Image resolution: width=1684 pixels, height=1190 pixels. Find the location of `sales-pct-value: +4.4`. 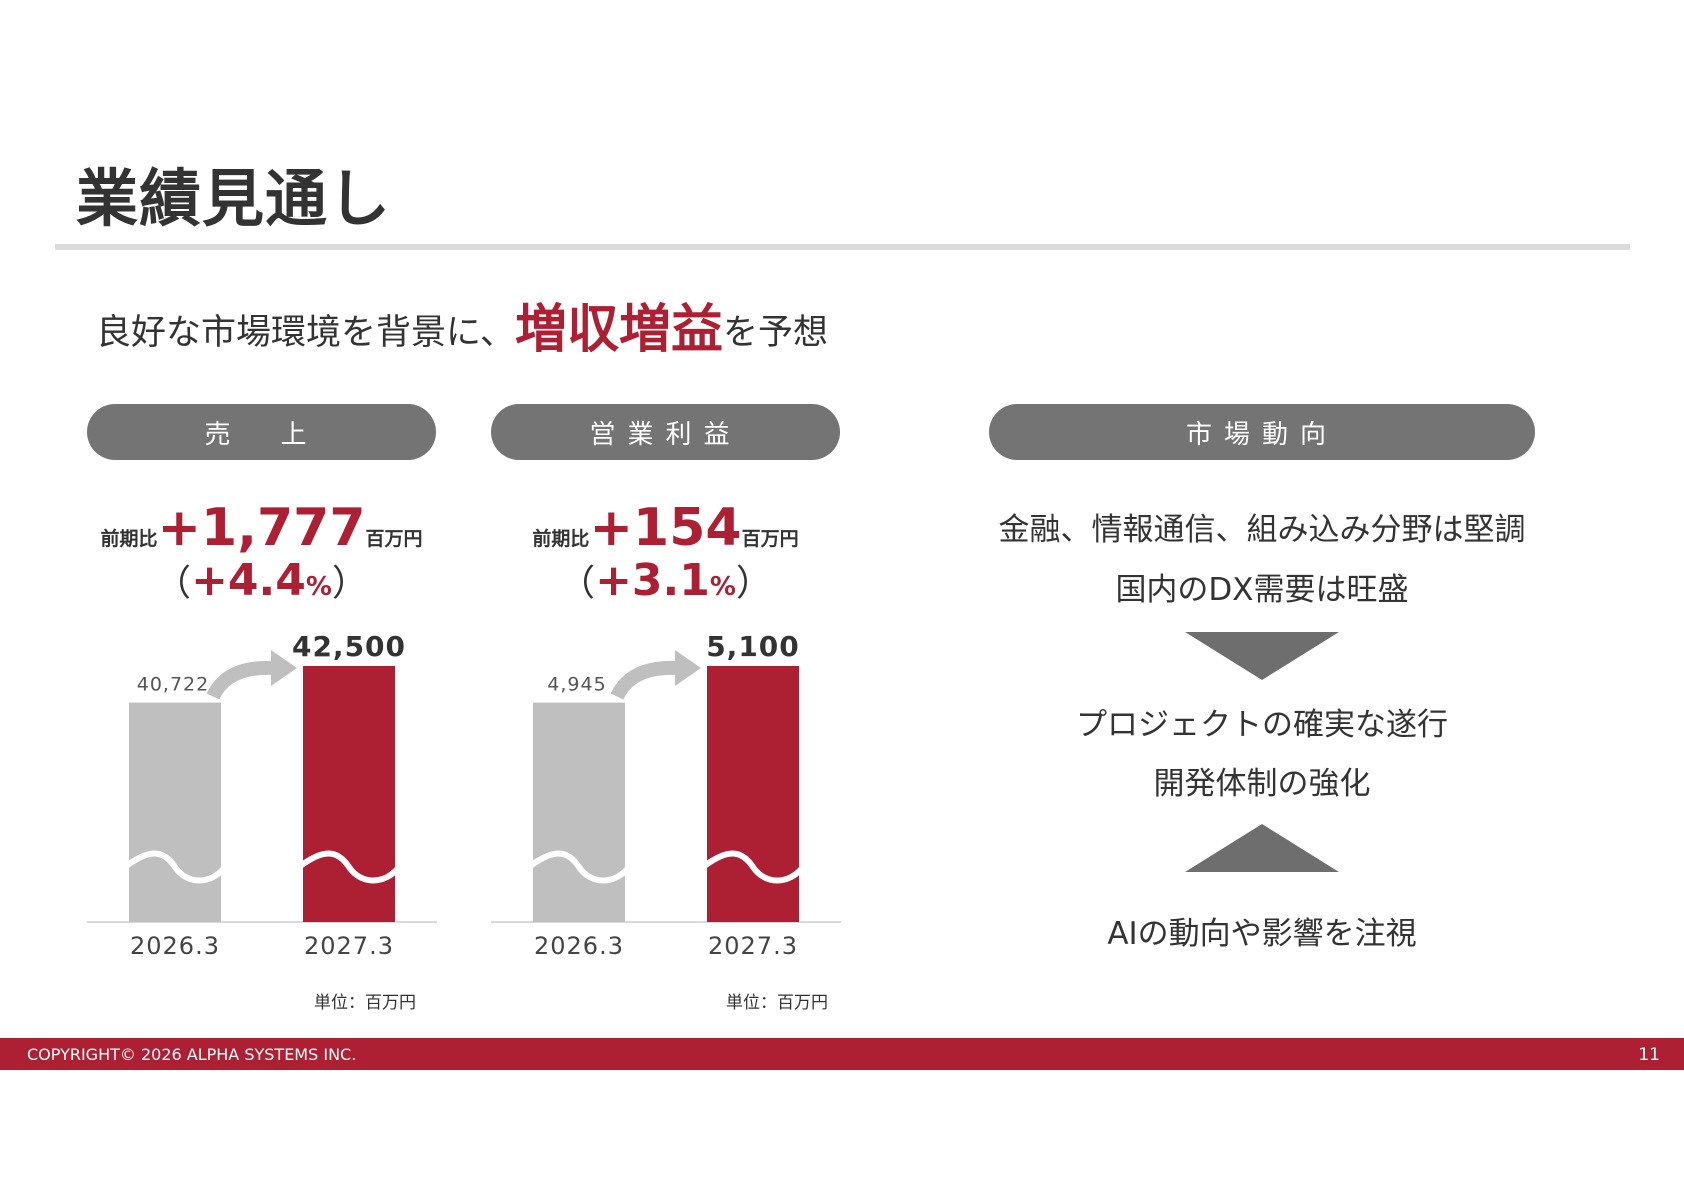

sales-pct-value: +4.4 is located at coordinates (248, 580).